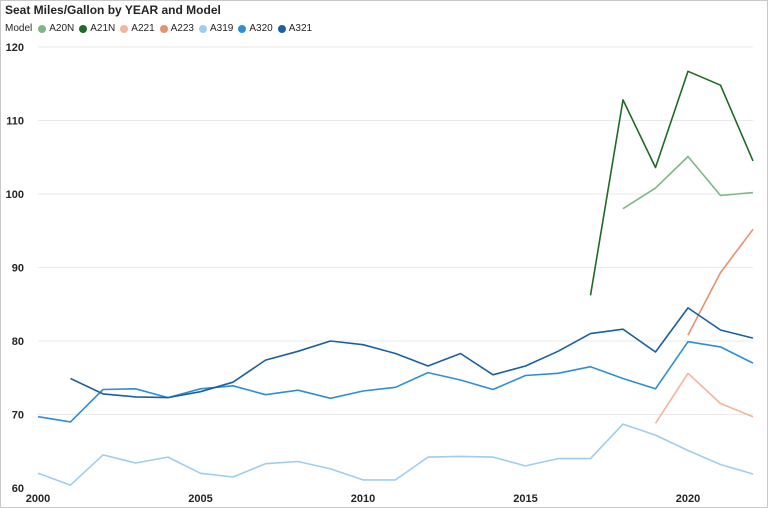 The image size is (768, 508). I want to click on legend-item-a21n: A21N, so click(97, 28).